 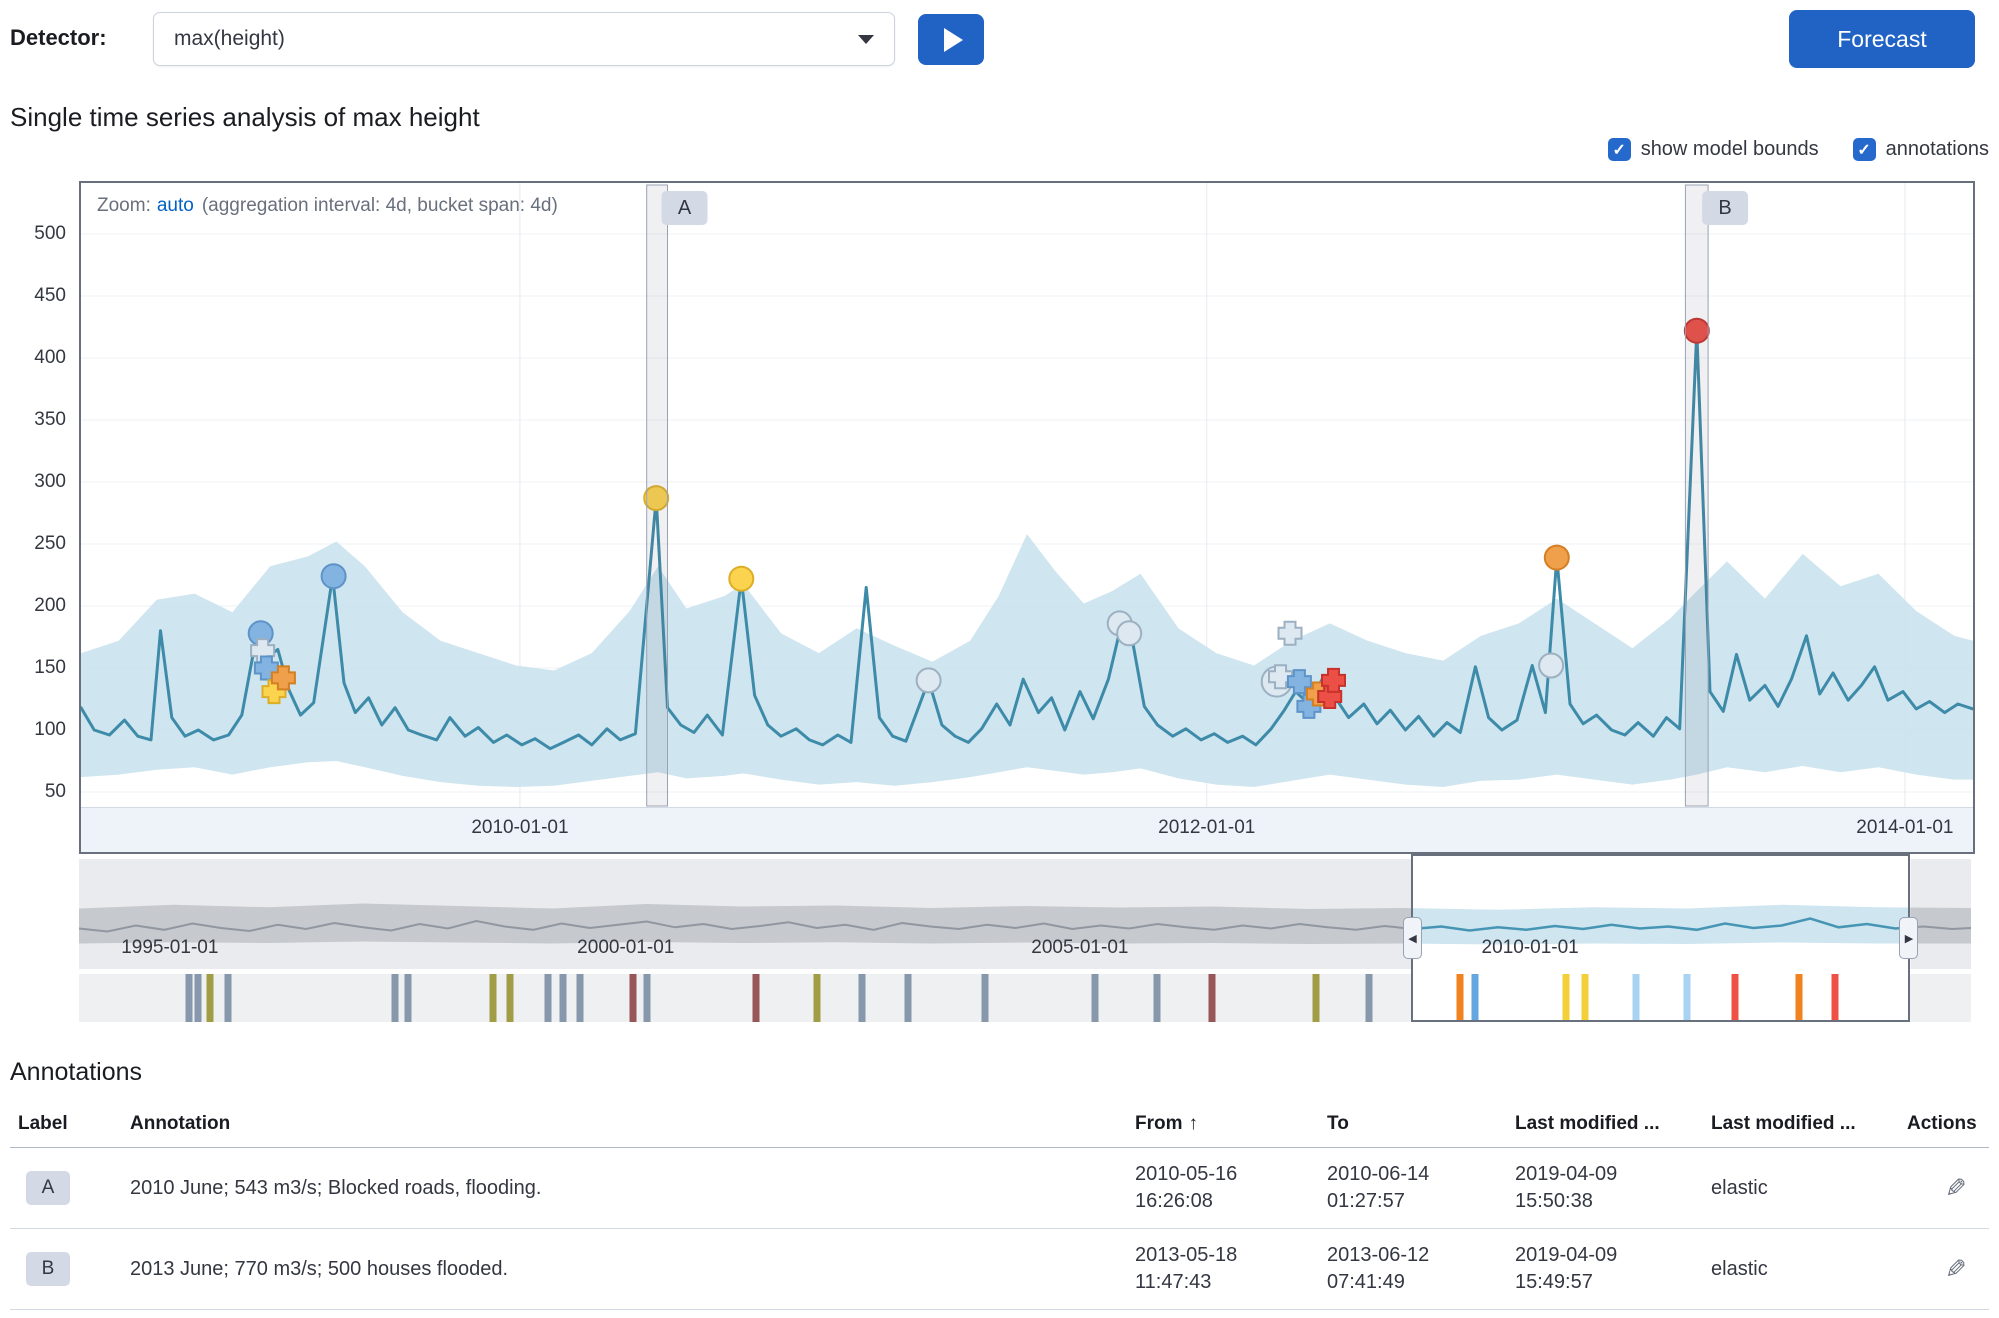 I want to click on annotations-checkbox: ✓ annotations, so click(x=1920, y=149).